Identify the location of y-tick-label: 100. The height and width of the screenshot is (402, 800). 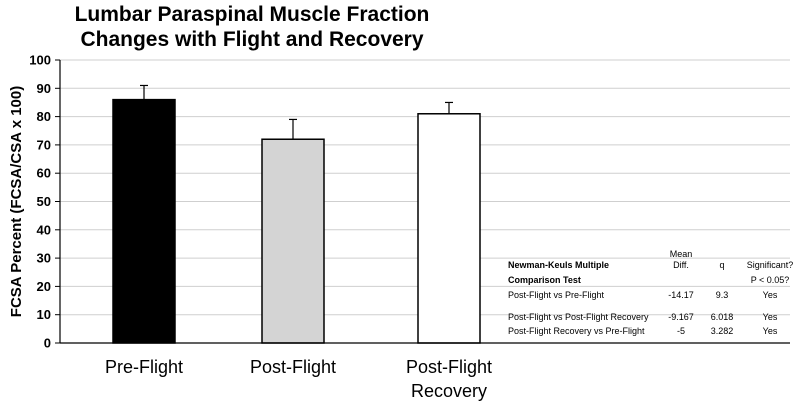
(40, 60).